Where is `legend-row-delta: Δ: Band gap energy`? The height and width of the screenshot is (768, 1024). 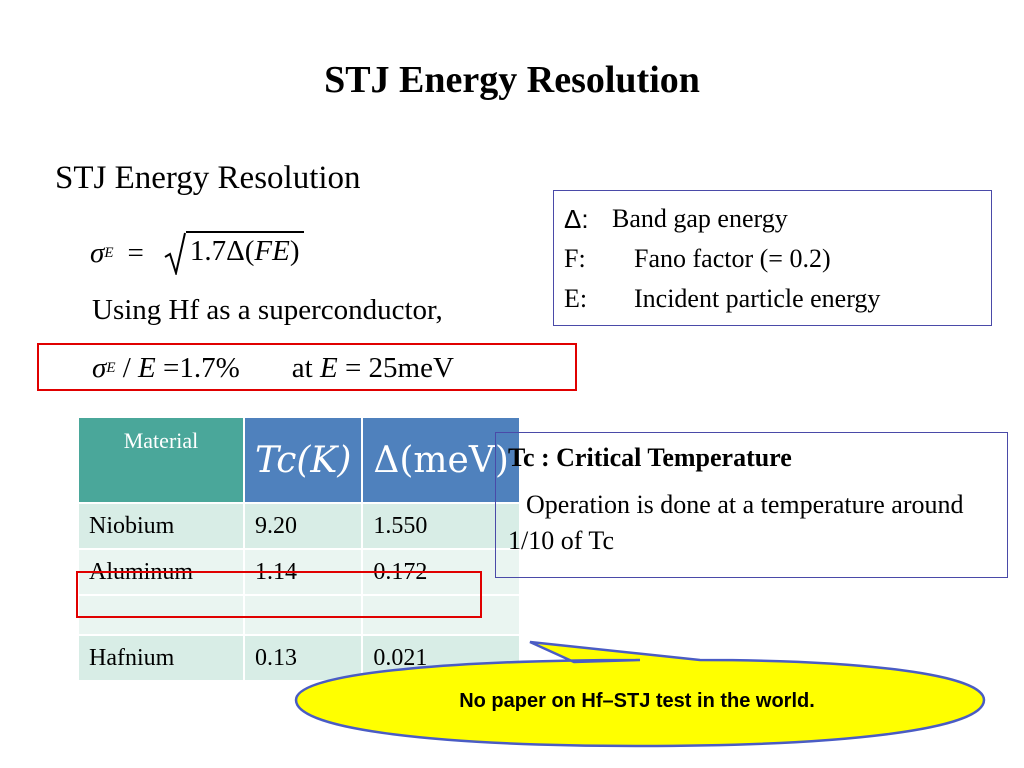
legend-row-delta: Δ: Band gap energy is located at coordinates (772, 219).